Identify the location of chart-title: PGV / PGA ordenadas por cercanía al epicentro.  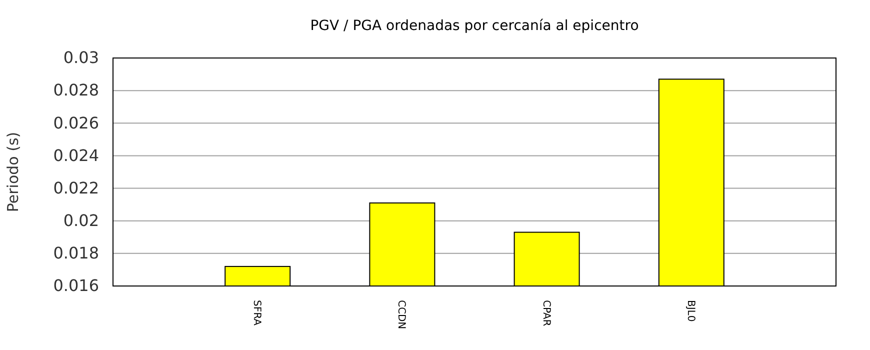
(474, 26).